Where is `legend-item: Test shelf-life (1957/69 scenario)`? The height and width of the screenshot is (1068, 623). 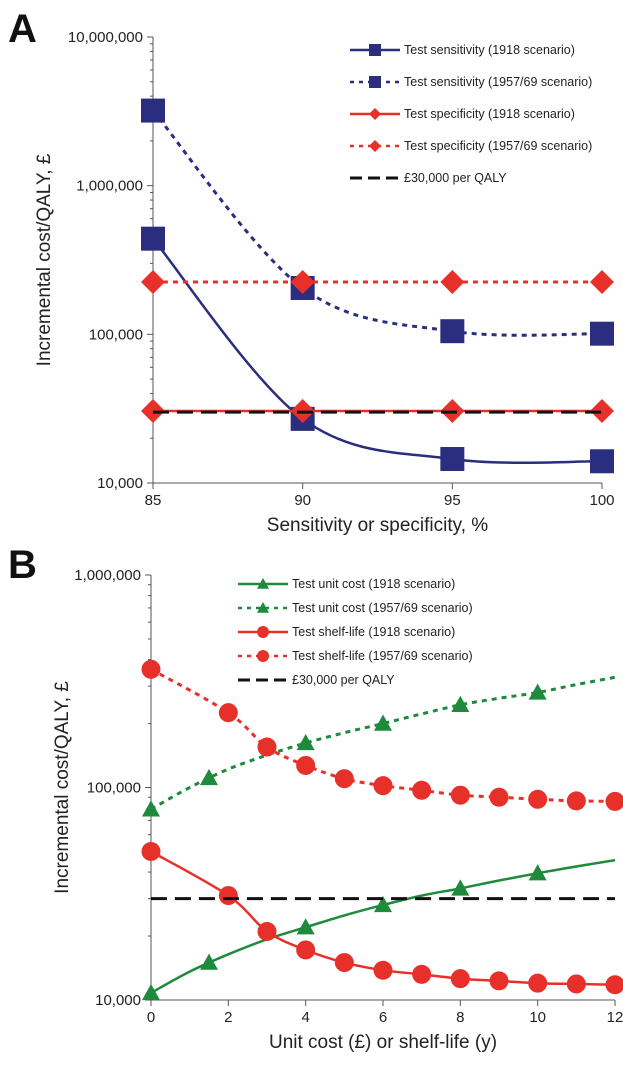
legend-item: Test shelf-life (1957/69 scenario) is located at coordinates (355, 656).